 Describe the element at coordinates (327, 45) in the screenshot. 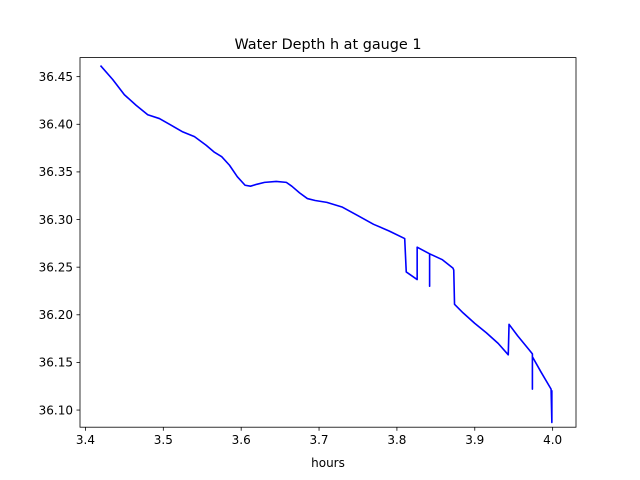

I see `chart-title: Water Depth h at gauge 1` at that location.